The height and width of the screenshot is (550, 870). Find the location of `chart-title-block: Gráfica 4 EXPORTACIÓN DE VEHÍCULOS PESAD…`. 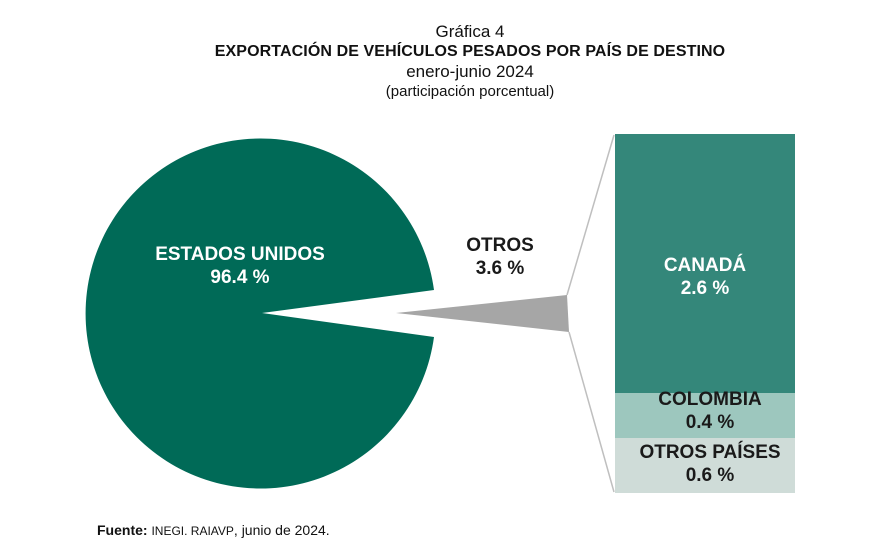

chart-title-block: Gráfica 4 EXPORTACIÓN DE VEHÍCULOS PESAD… is located at coordinates (470, 62).